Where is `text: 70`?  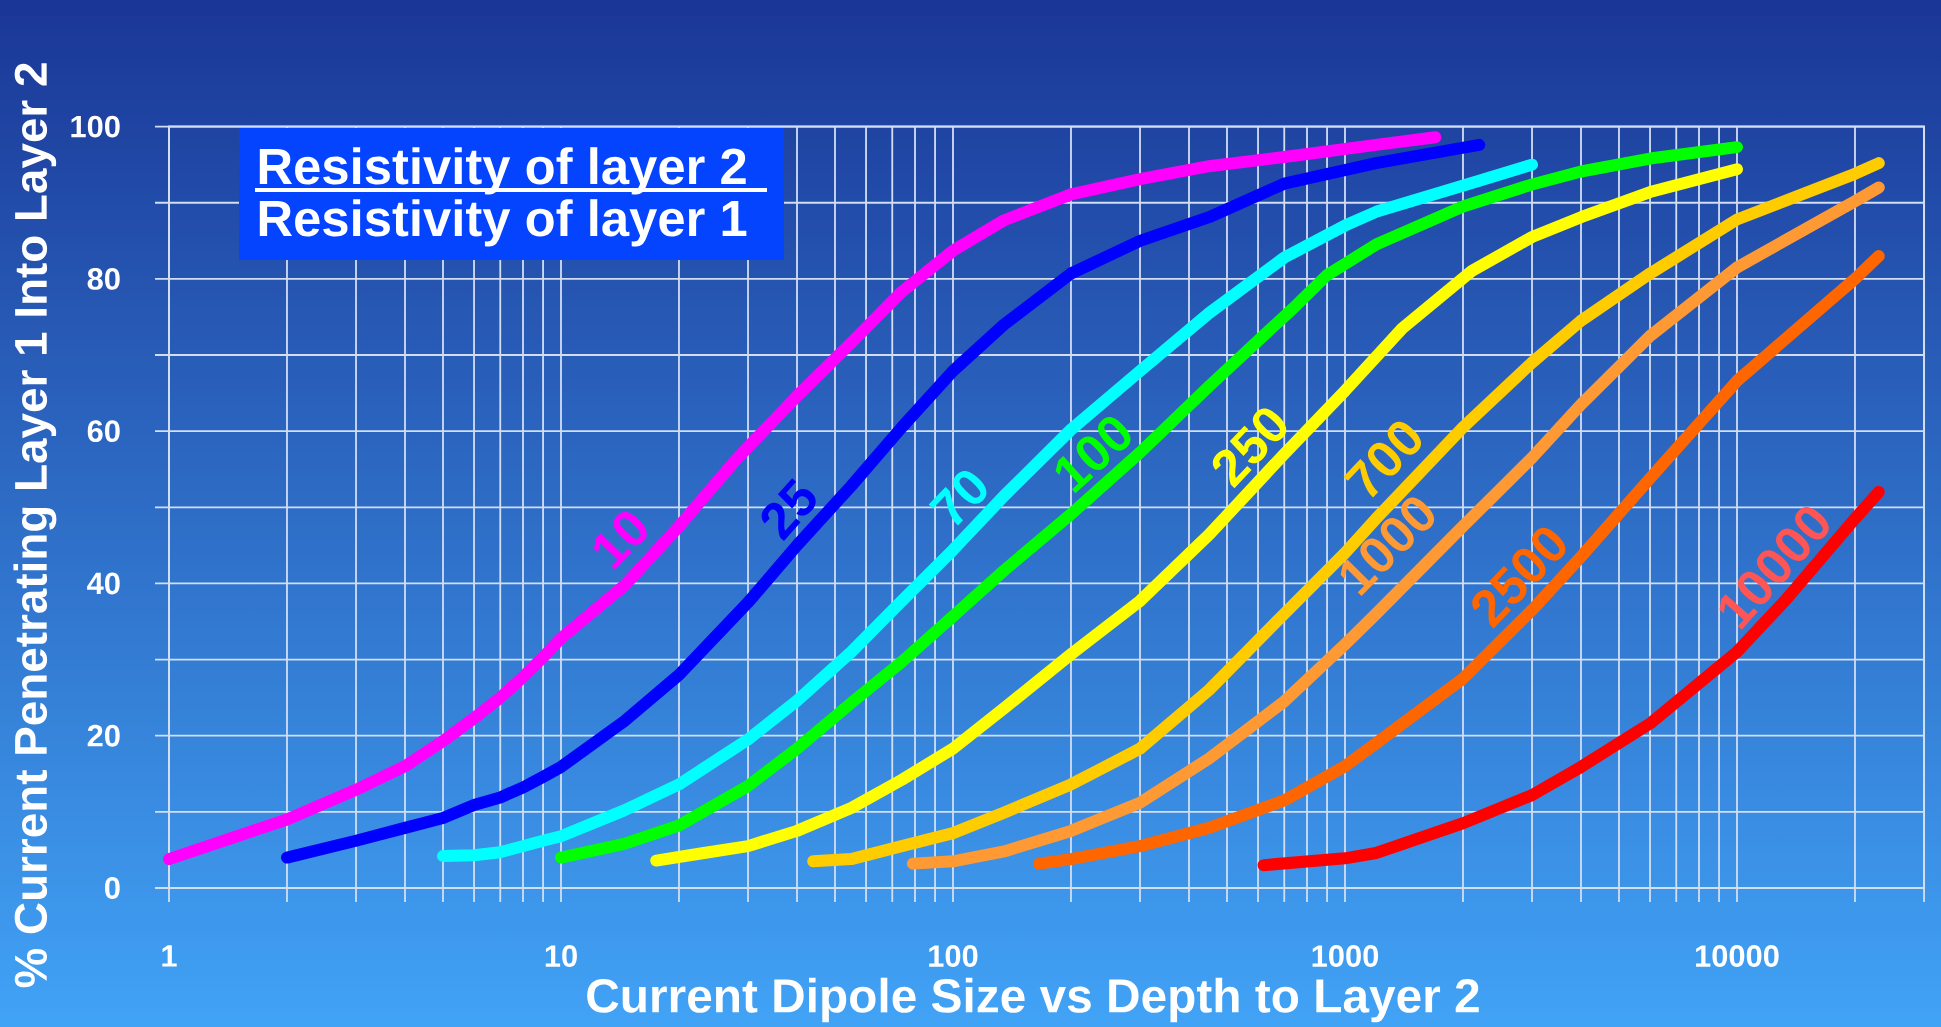 text: 70 is located at coordinates (957, 498).